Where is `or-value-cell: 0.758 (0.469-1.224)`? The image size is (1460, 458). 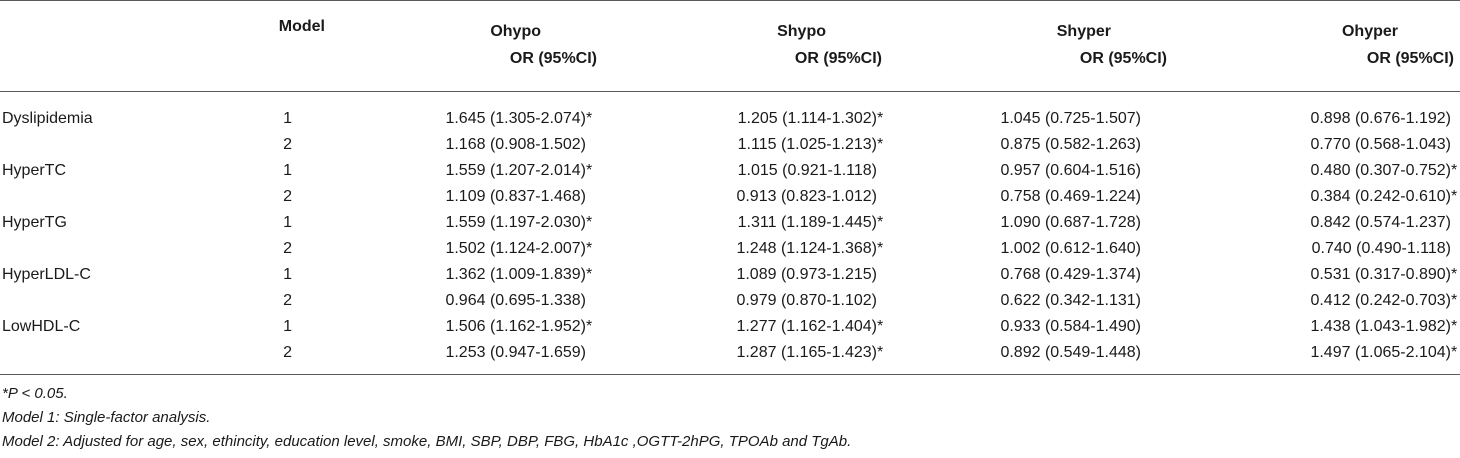
or-value-cell: 0.758 (0.469-1.224) is located at coordinates (1030, 197).